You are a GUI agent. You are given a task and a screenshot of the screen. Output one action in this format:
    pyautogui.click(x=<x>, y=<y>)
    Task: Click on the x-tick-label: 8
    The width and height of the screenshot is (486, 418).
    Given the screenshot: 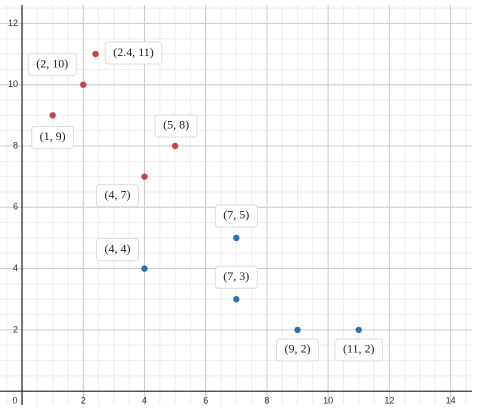 What is the action you would take?
    pyautogui.click(x=266, y=401)
    